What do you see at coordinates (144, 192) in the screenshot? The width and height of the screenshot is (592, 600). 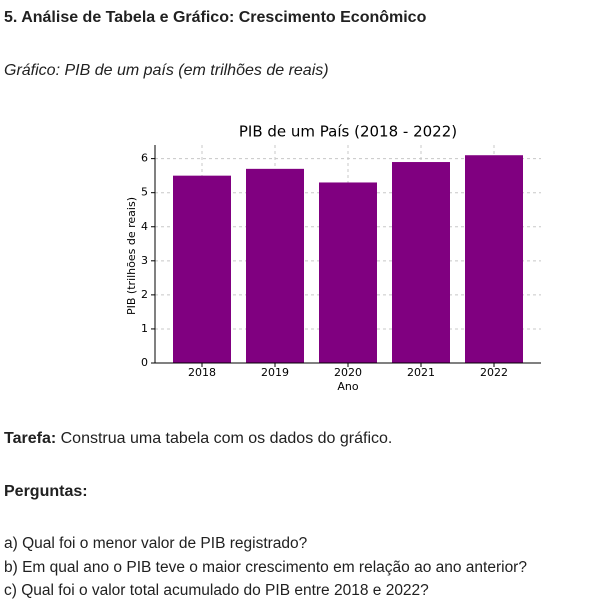 I see `y-tick-label: 5` at bounding box center [144, 192].